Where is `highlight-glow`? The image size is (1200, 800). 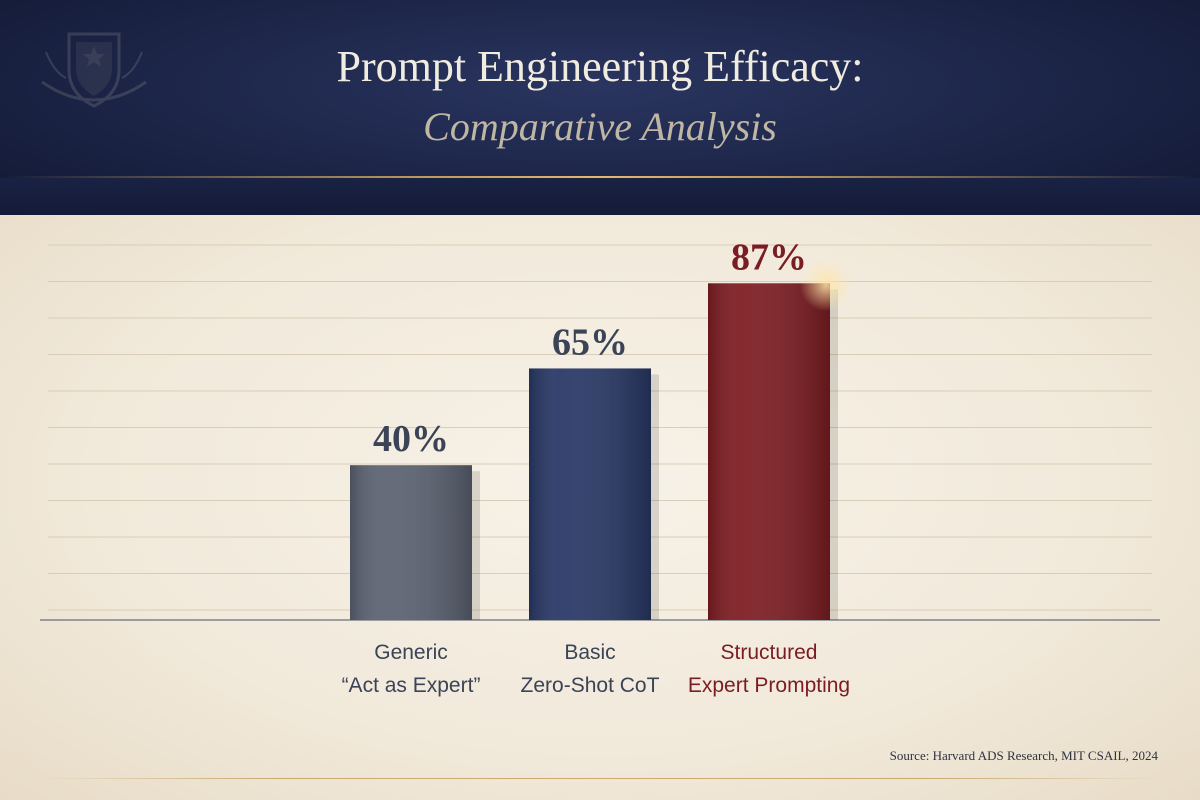
highlight-glow is located at coordinates (826, 285).